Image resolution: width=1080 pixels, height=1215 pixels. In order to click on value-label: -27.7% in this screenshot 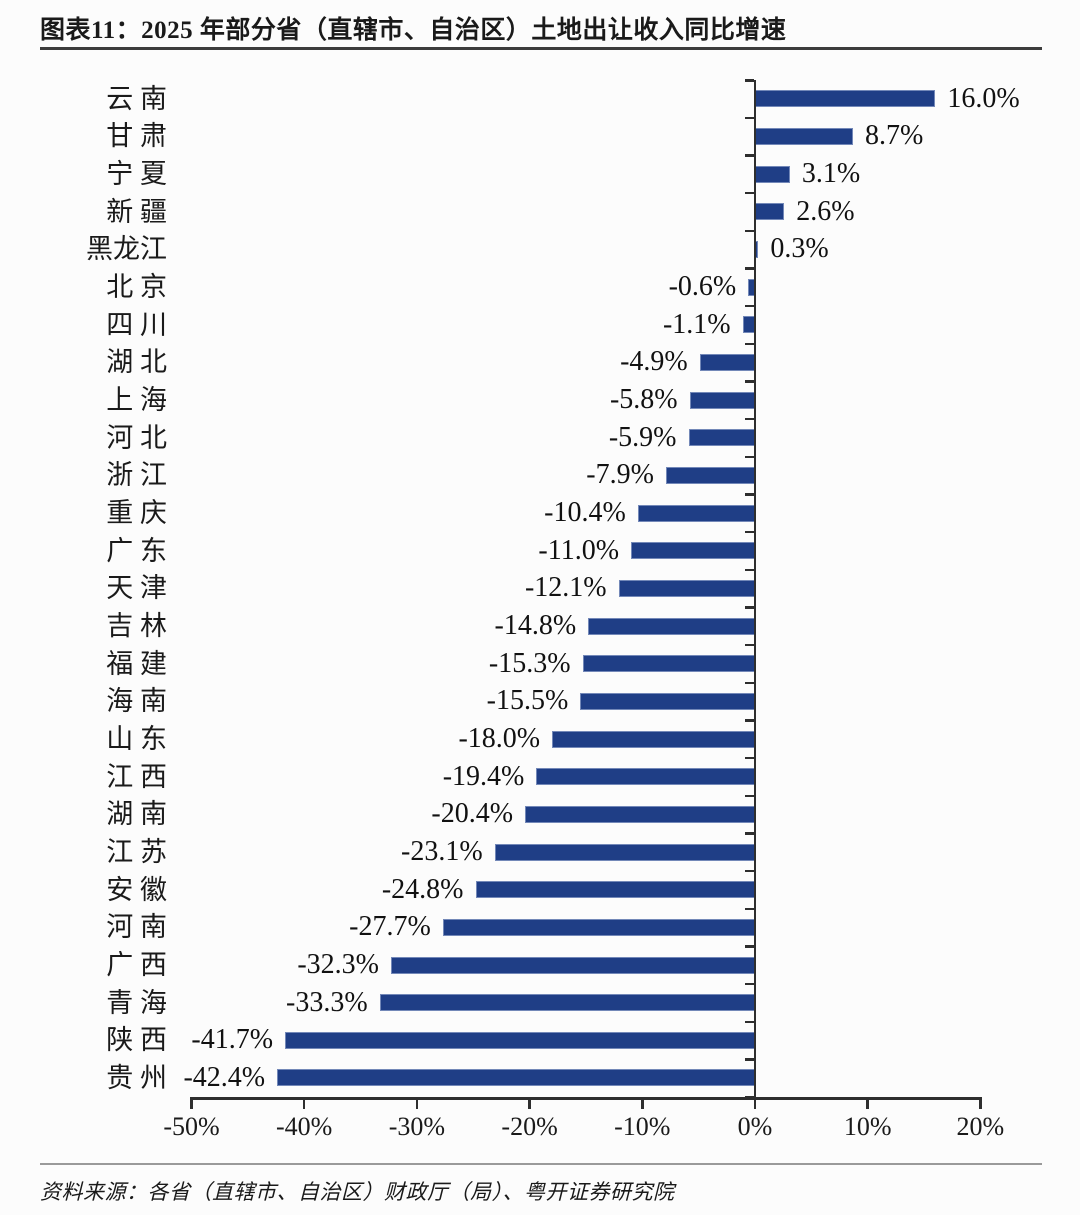, I will do `click(390, 927)`.